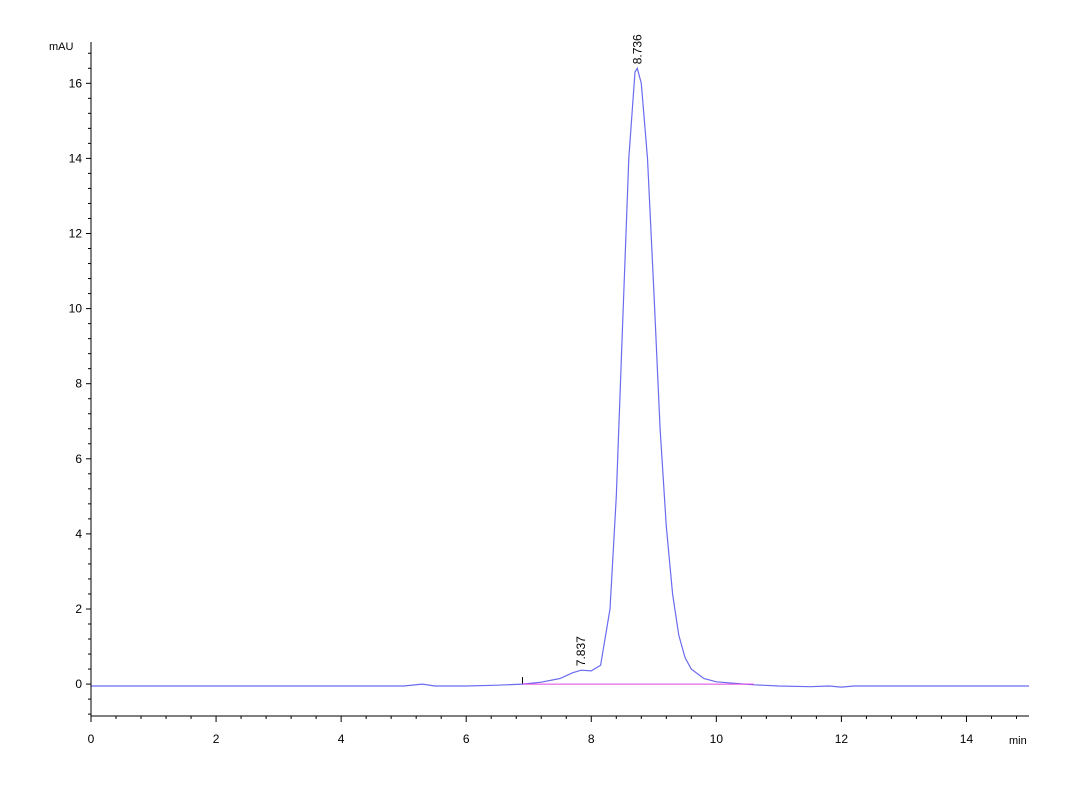 The width and height of the screenshot is (1080, 792). Describe the element at coordinates (61, 47) in the screenshot. I see `y-axis-label: mAU` at that location.